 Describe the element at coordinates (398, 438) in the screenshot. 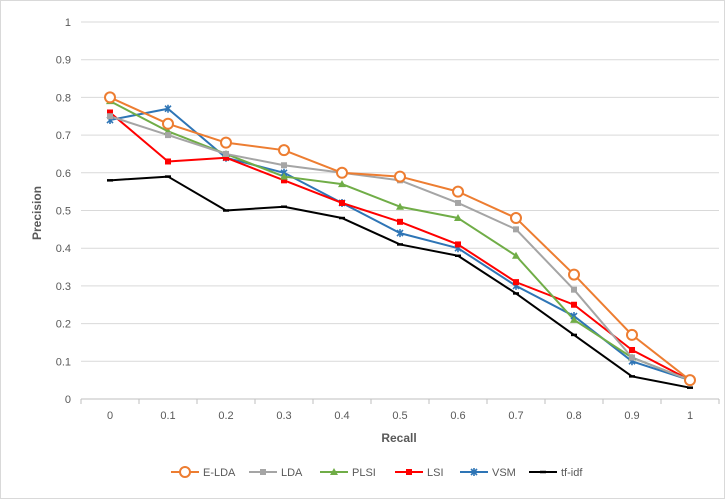

I see `x-axis-label: Recall` at that location.